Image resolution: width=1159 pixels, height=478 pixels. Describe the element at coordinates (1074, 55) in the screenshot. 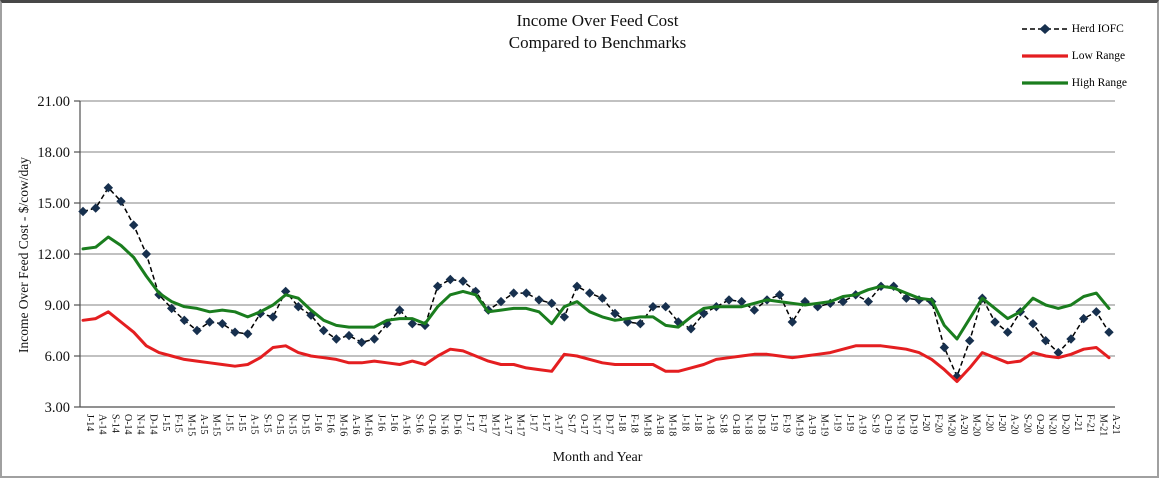

I see `chart-legend: Herd IOFC Low Range High Range` at that location.